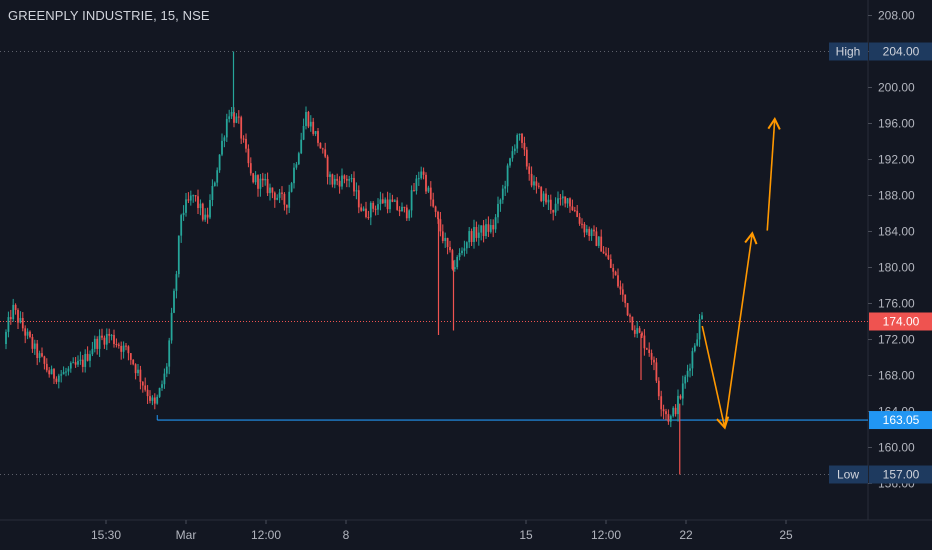 The image size is (932, 550). I want to click on x-tick-label: 15, so click(526, 535).